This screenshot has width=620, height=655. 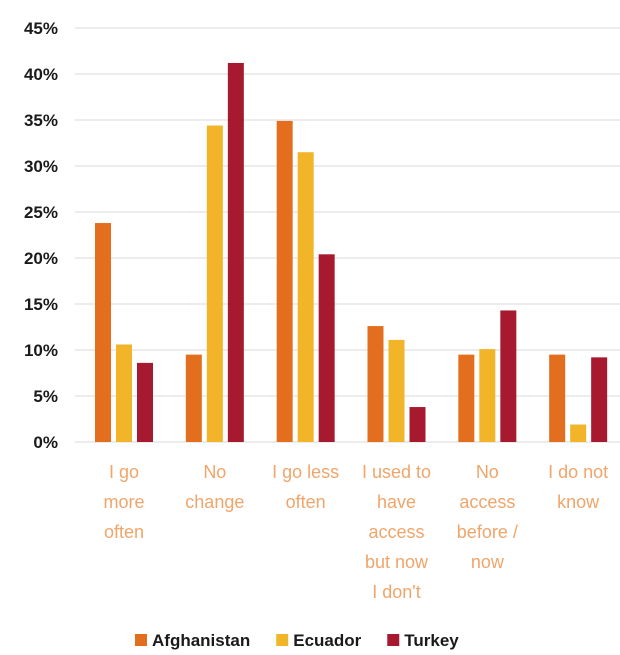 What do you see at coordinates (41, 120) in the screenshot?
I see `y-tick-label: 35%` at bounding box center [41, 120].